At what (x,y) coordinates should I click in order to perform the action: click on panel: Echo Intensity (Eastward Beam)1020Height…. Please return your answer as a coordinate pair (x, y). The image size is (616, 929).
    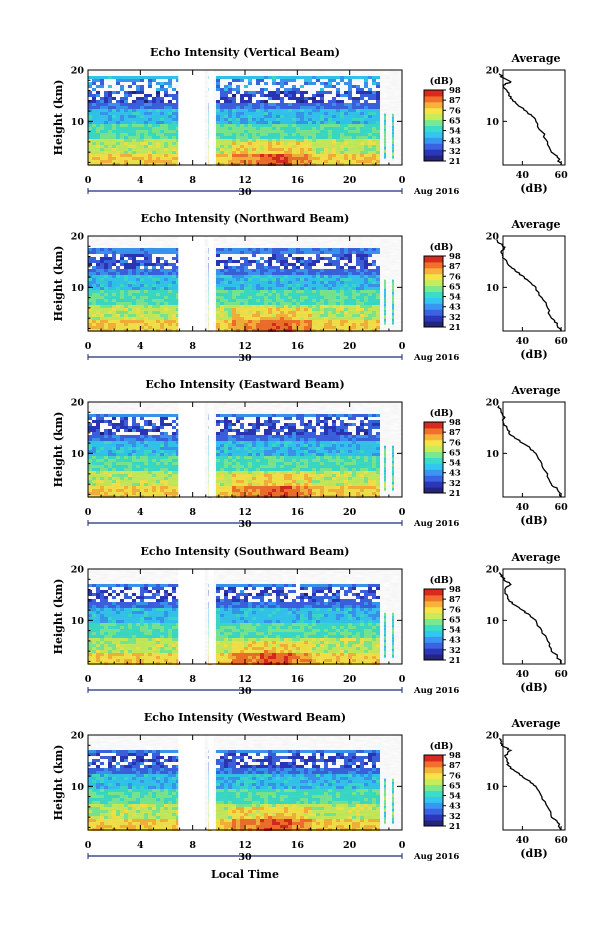
    Looking at the image, I should click on (310, 454).